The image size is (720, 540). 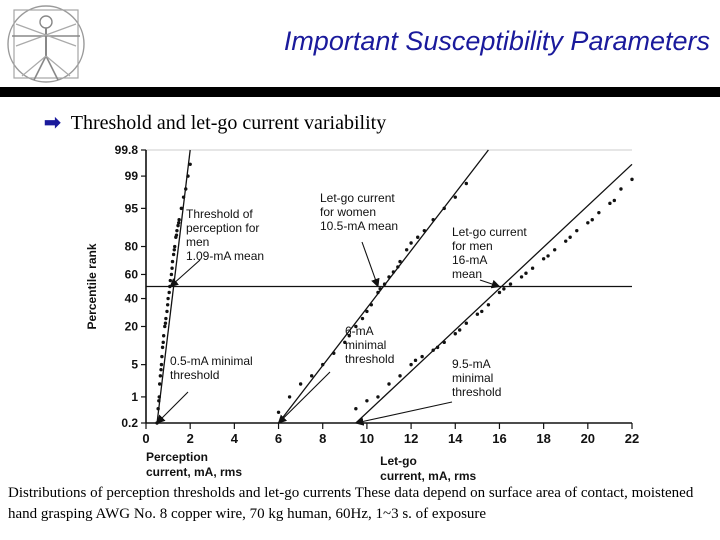 I want to click on annotation-arrow-ann_min95, so click(x=403, y=413).